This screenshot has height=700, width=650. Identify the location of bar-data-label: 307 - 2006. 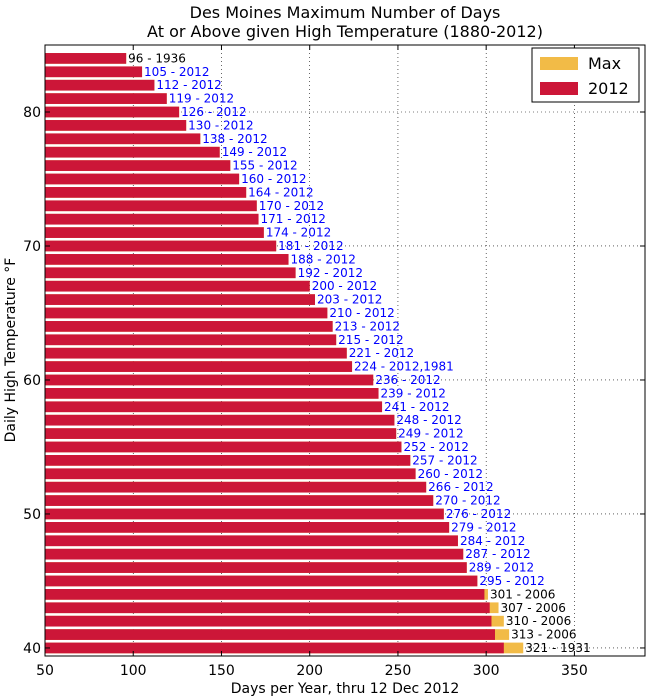
(533, 608).